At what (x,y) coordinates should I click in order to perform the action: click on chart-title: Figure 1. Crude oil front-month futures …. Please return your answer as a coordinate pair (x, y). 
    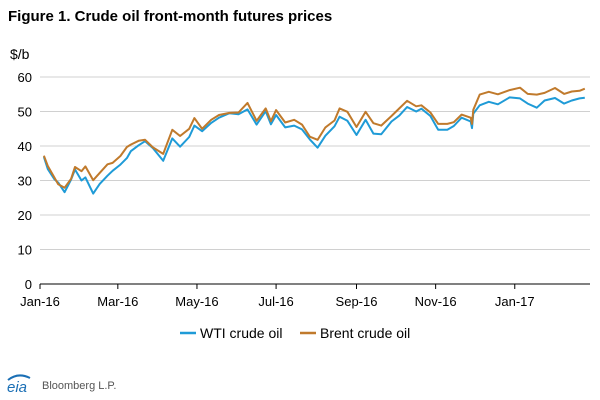
    Looking at the image, I should click on (170, 16).